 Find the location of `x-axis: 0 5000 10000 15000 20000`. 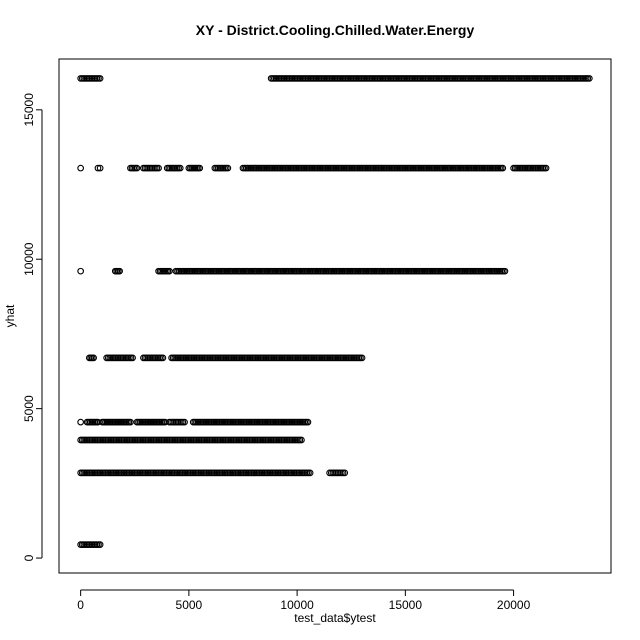

x-axis: 0 5000 10000 15000 20000 is located at coordinates (304, 600).